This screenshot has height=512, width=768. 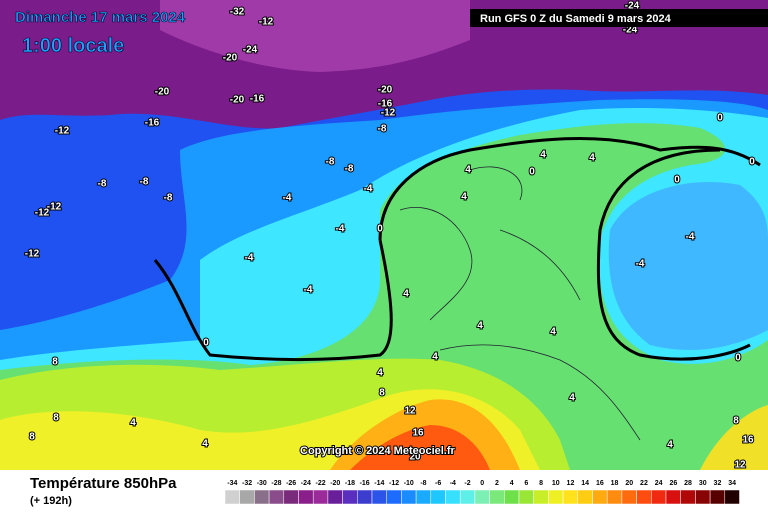 I want to click on legend-label: 6, so click(x=526, y=483).